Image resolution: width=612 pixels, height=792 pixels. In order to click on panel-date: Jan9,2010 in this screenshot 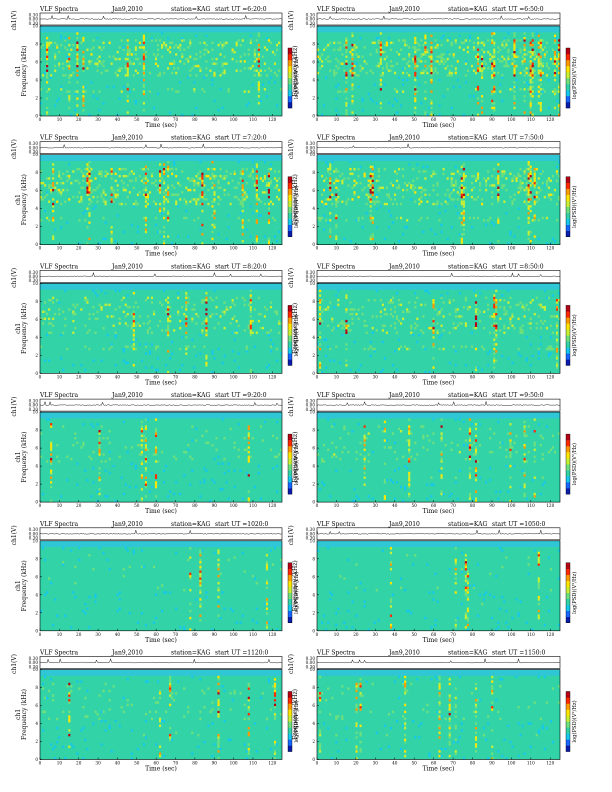, I will do `click(404, 524)`.